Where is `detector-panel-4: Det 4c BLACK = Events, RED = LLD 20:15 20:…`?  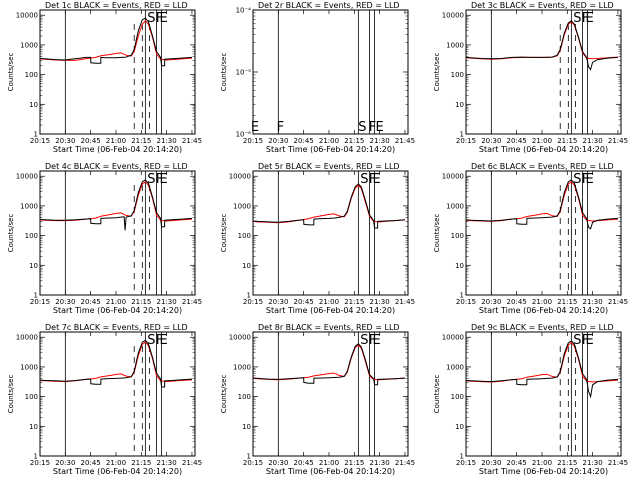 detector-panel-4: Det 4c BLACK = Events, RED = LLD 20:15 20:… is located at coordinates (104, 238).